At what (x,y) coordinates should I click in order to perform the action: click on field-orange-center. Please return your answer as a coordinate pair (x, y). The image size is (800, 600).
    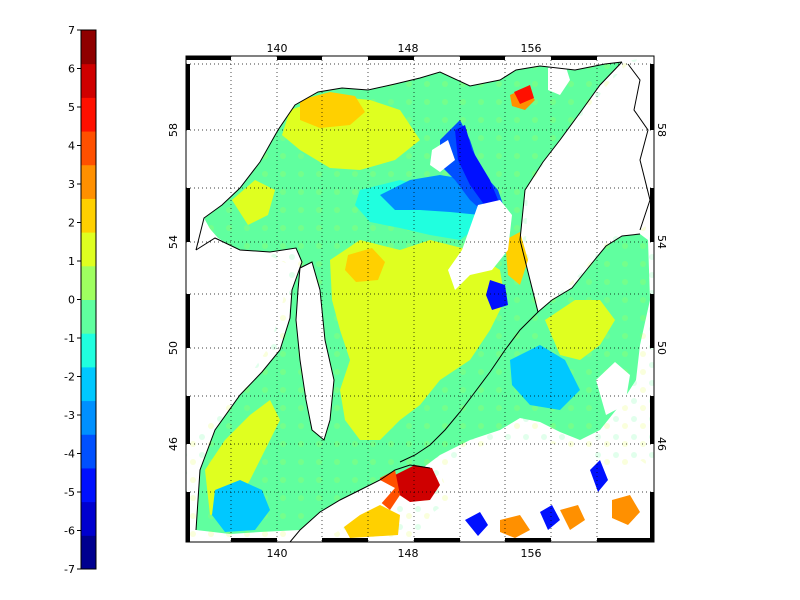
    Looking at the image, I should click on (365, 265).